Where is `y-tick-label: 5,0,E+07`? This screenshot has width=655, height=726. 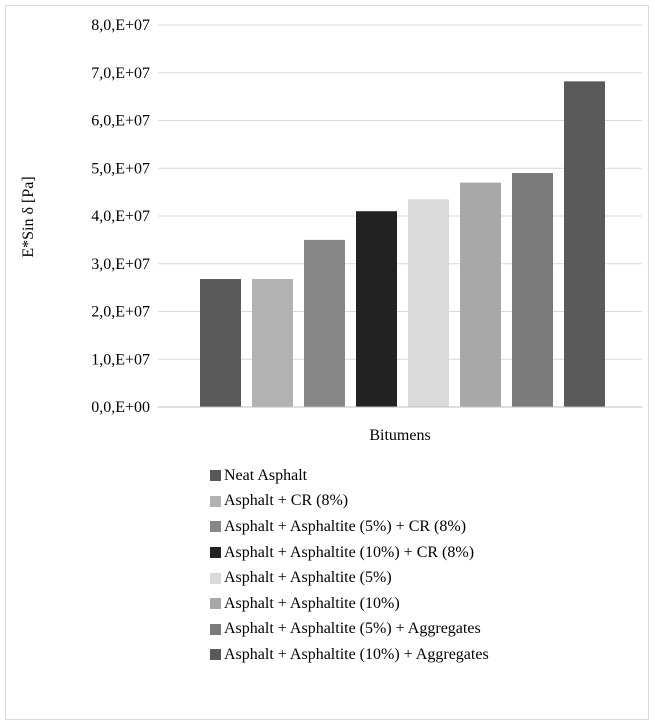
y-tick-label: 5,0,E+07 is located at coordinates (120, 168).